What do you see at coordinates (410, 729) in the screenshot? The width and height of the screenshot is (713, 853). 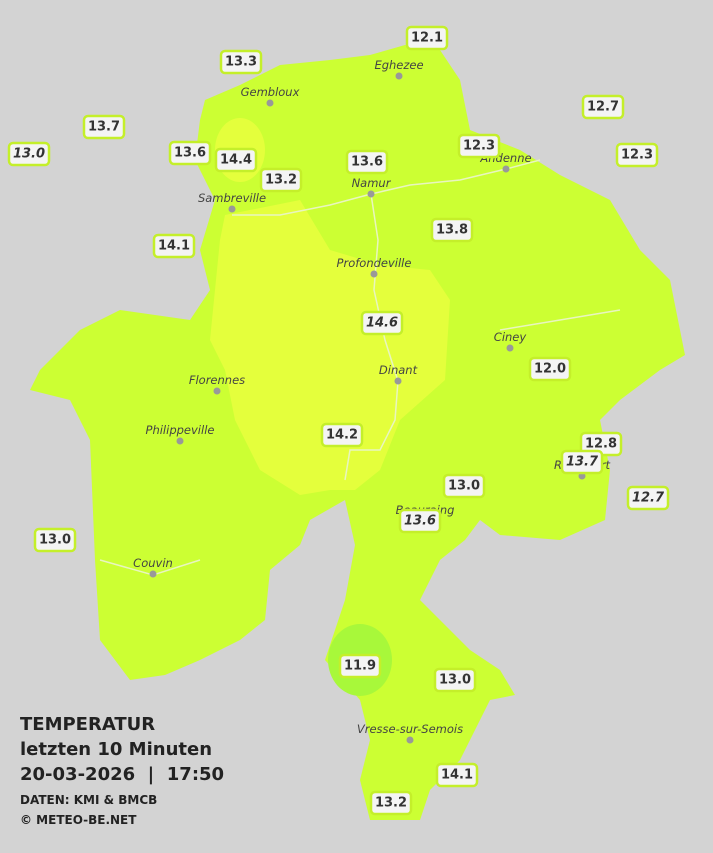 I see `city-label: Vresse-sur-Semois` at bounding box center [410, 729].